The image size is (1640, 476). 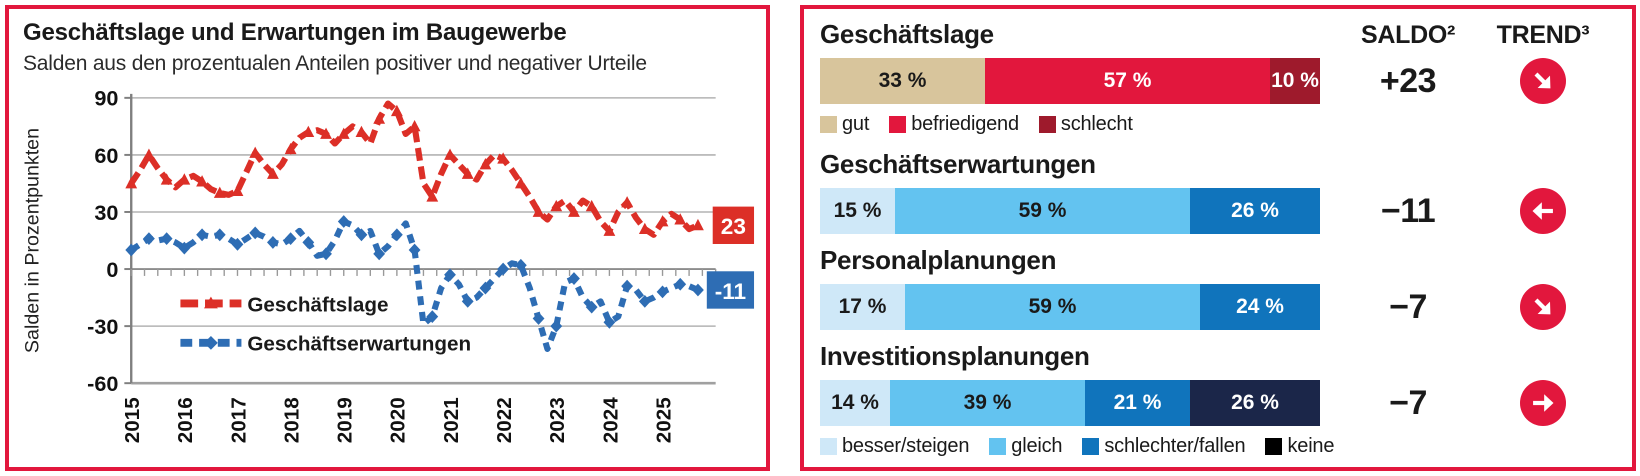 I want to click on legend-label: schlechter/fallen, so click(x=1175, y=446).